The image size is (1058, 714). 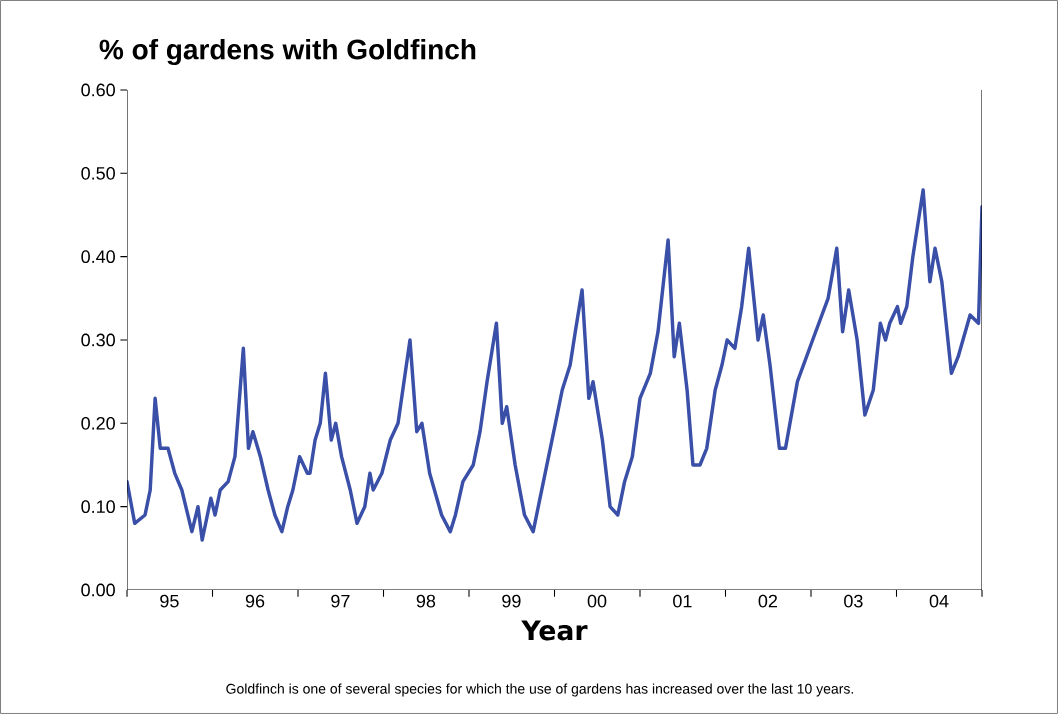 I want to click on y-tick-label: 0.00, so click(x=98, y=590).